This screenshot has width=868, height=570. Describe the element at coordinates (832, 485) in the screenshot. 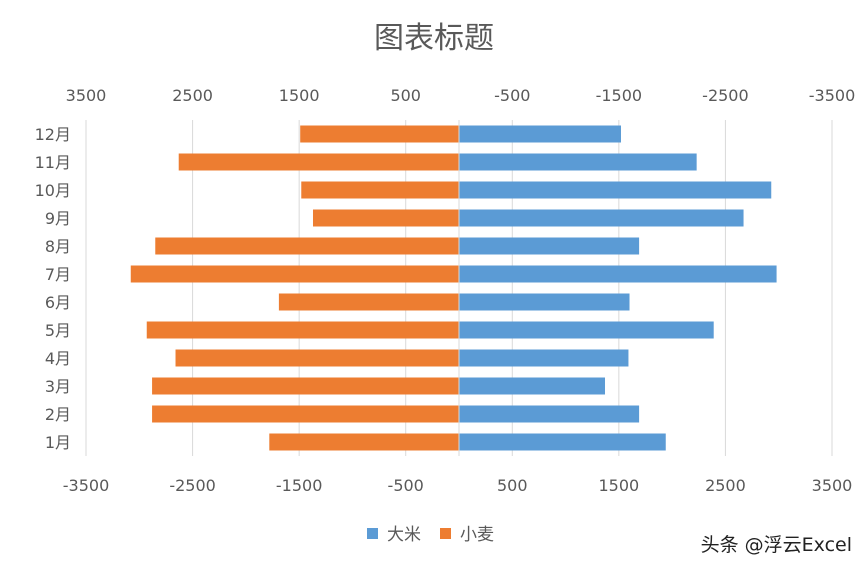

I see `x-tick-label-bottom: 3500` at that location.